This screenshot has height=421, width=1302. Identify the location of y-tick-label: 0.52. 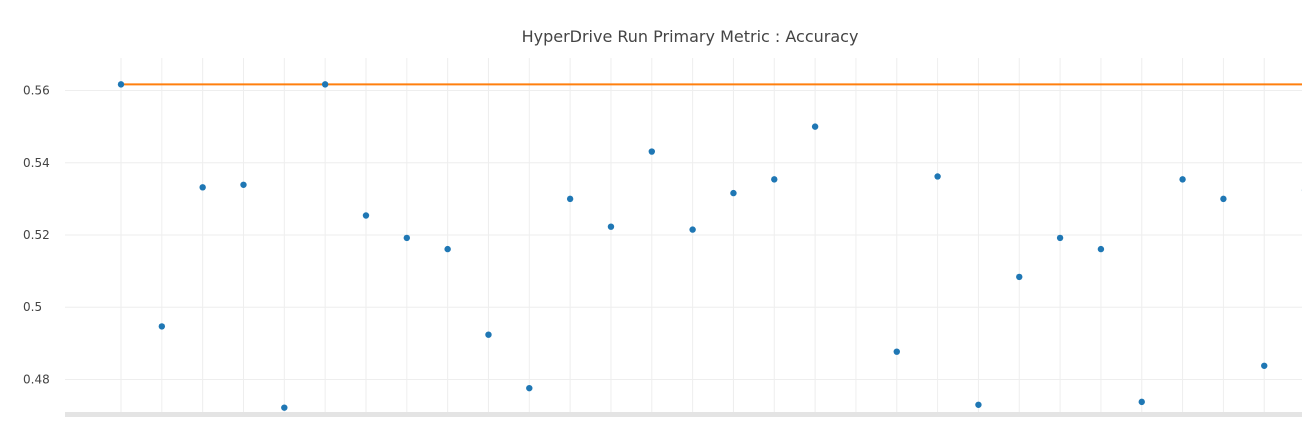
(36, 235).